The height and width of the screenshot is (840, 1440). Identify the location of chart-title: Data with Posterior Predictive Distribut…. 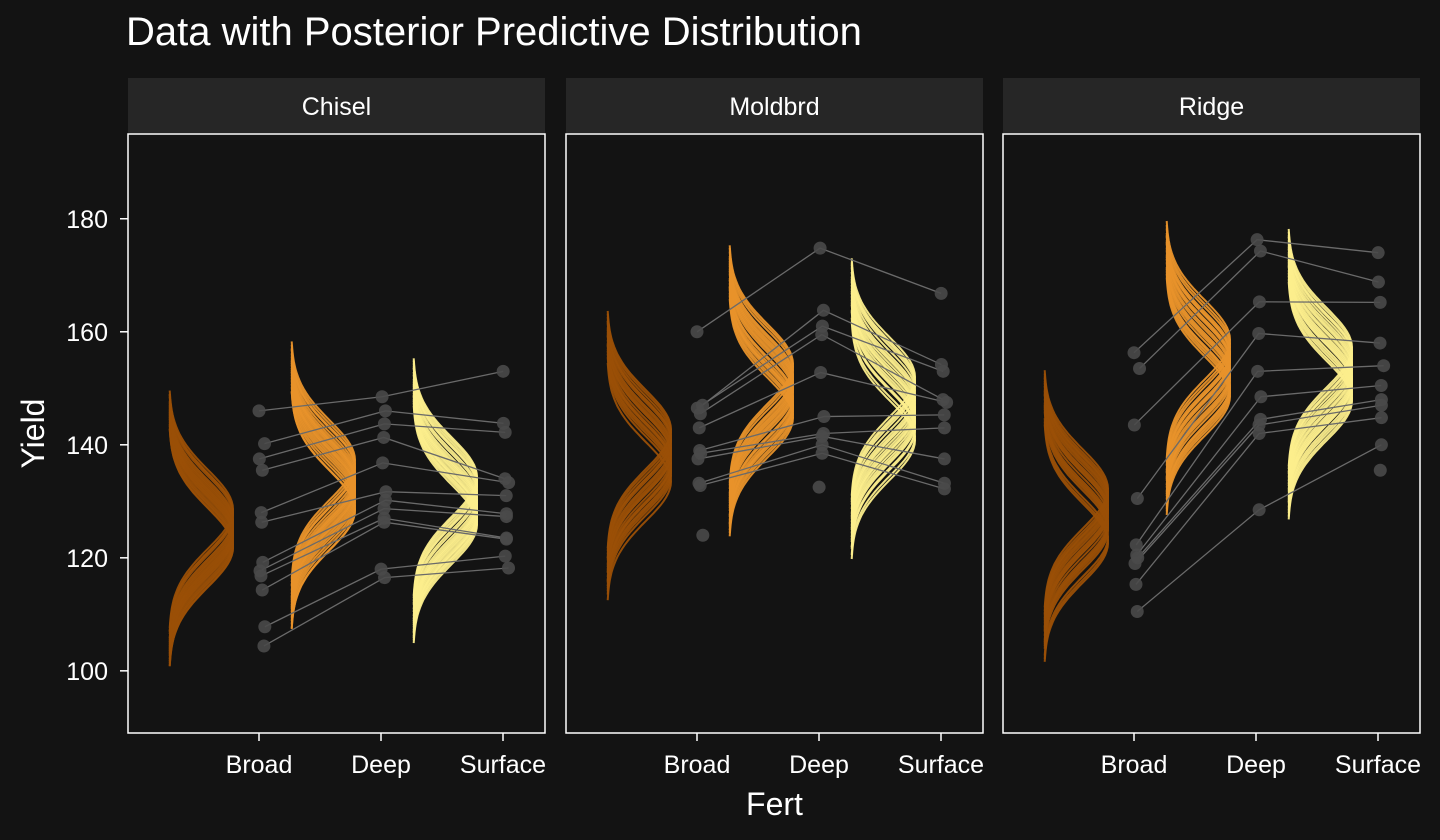
(494, 32).